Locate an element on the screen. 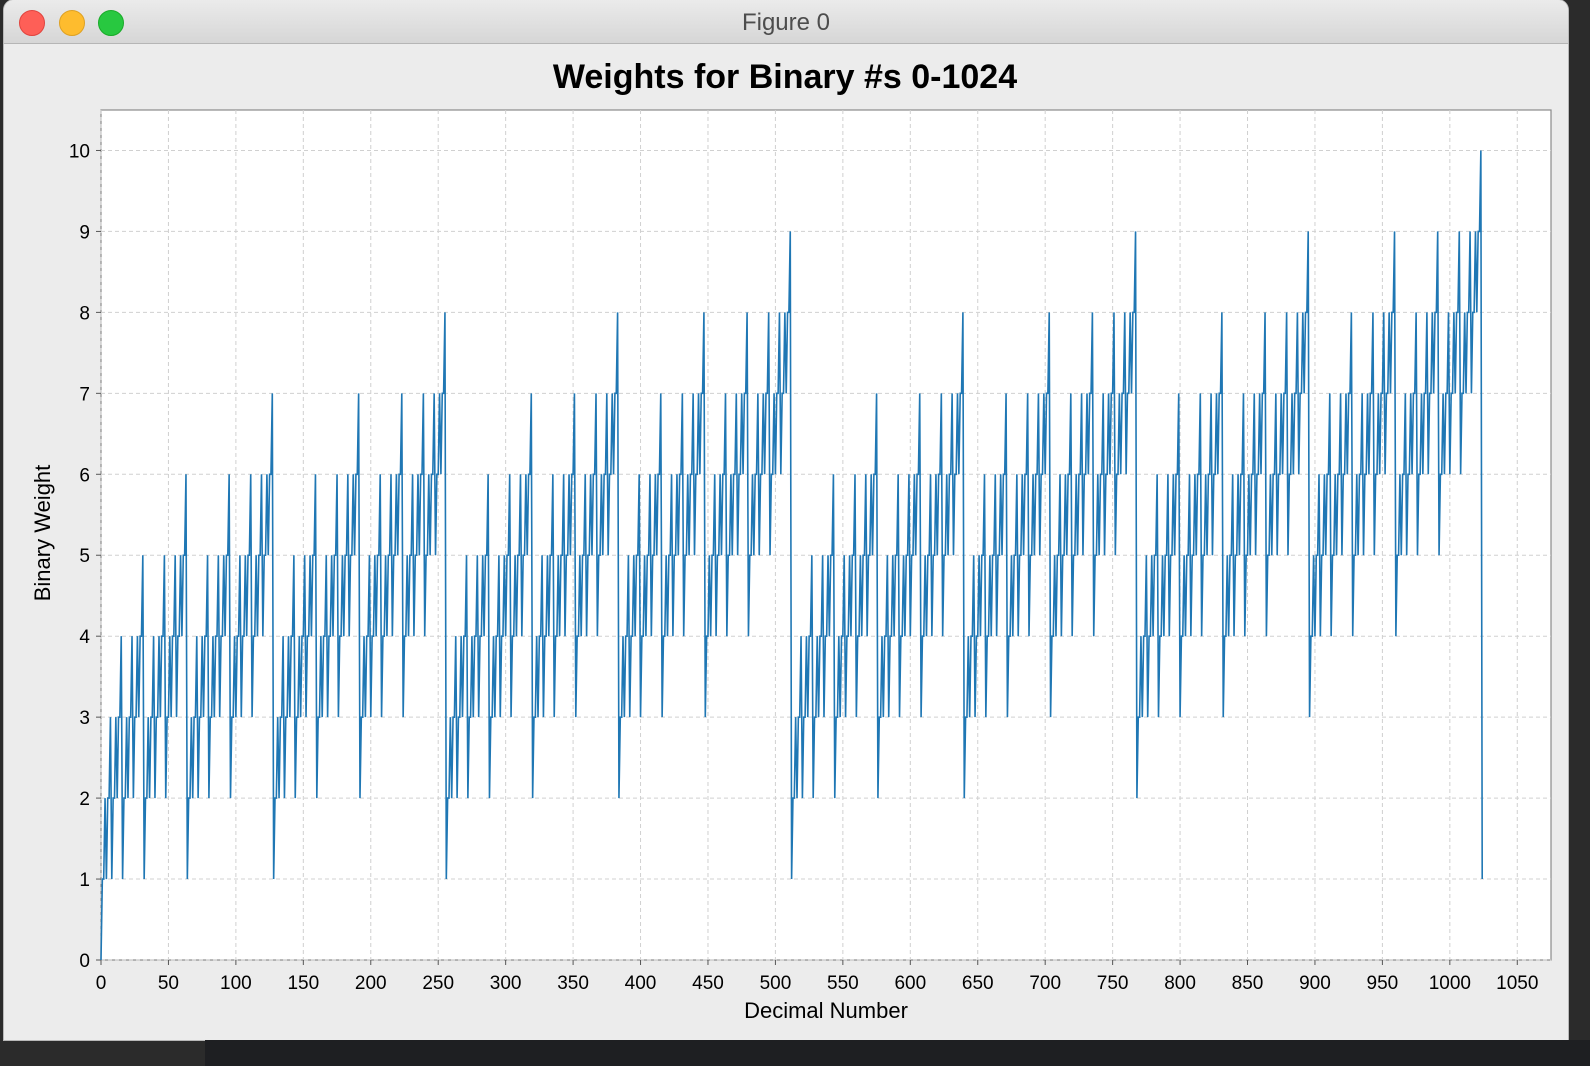 The height and width of the screenshot is (1066, 1590). background-editor-strip is located at coordinates (897, 1053).